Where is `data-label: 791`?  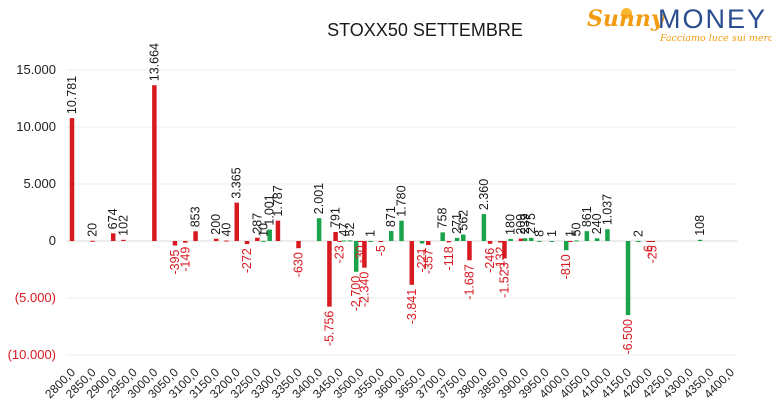
data-label: 791 is located at coordinates (336, 217).